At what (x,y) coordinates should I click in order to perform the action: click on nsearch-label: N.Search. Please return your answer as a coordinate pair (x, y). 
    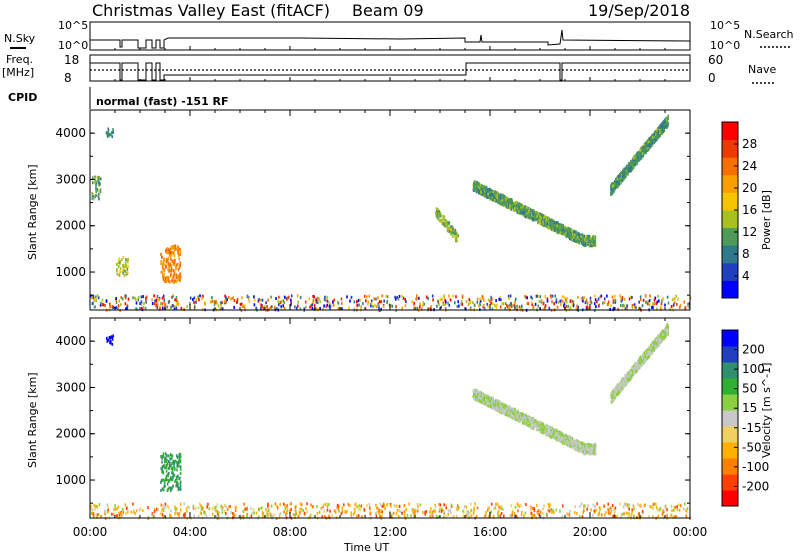
    Looking at the image, I should click on (769, 34).